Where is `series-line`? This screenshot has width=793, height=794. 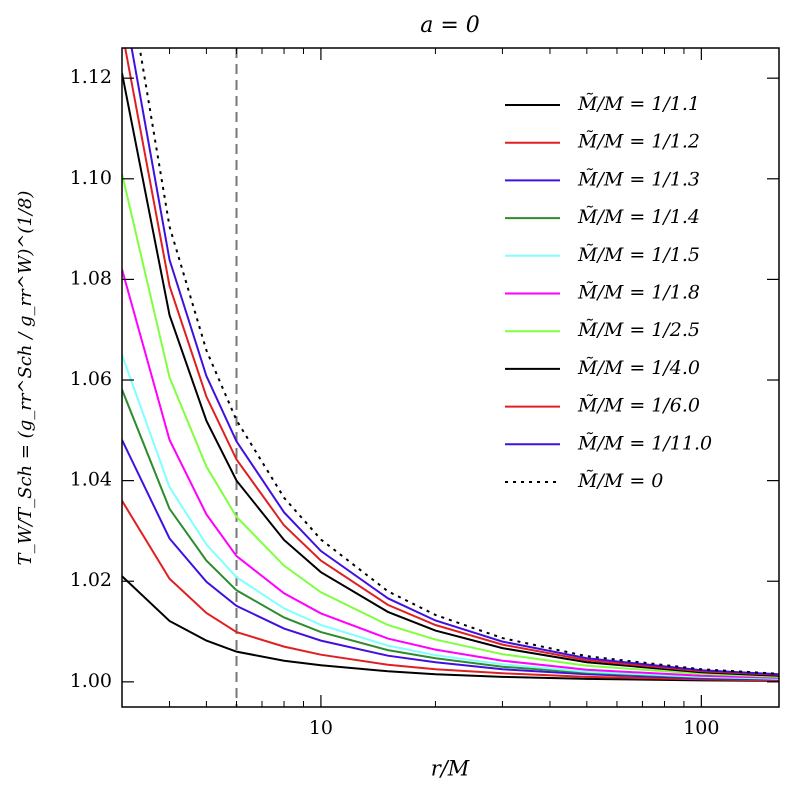 series-line is located at coordinates (450, 628).